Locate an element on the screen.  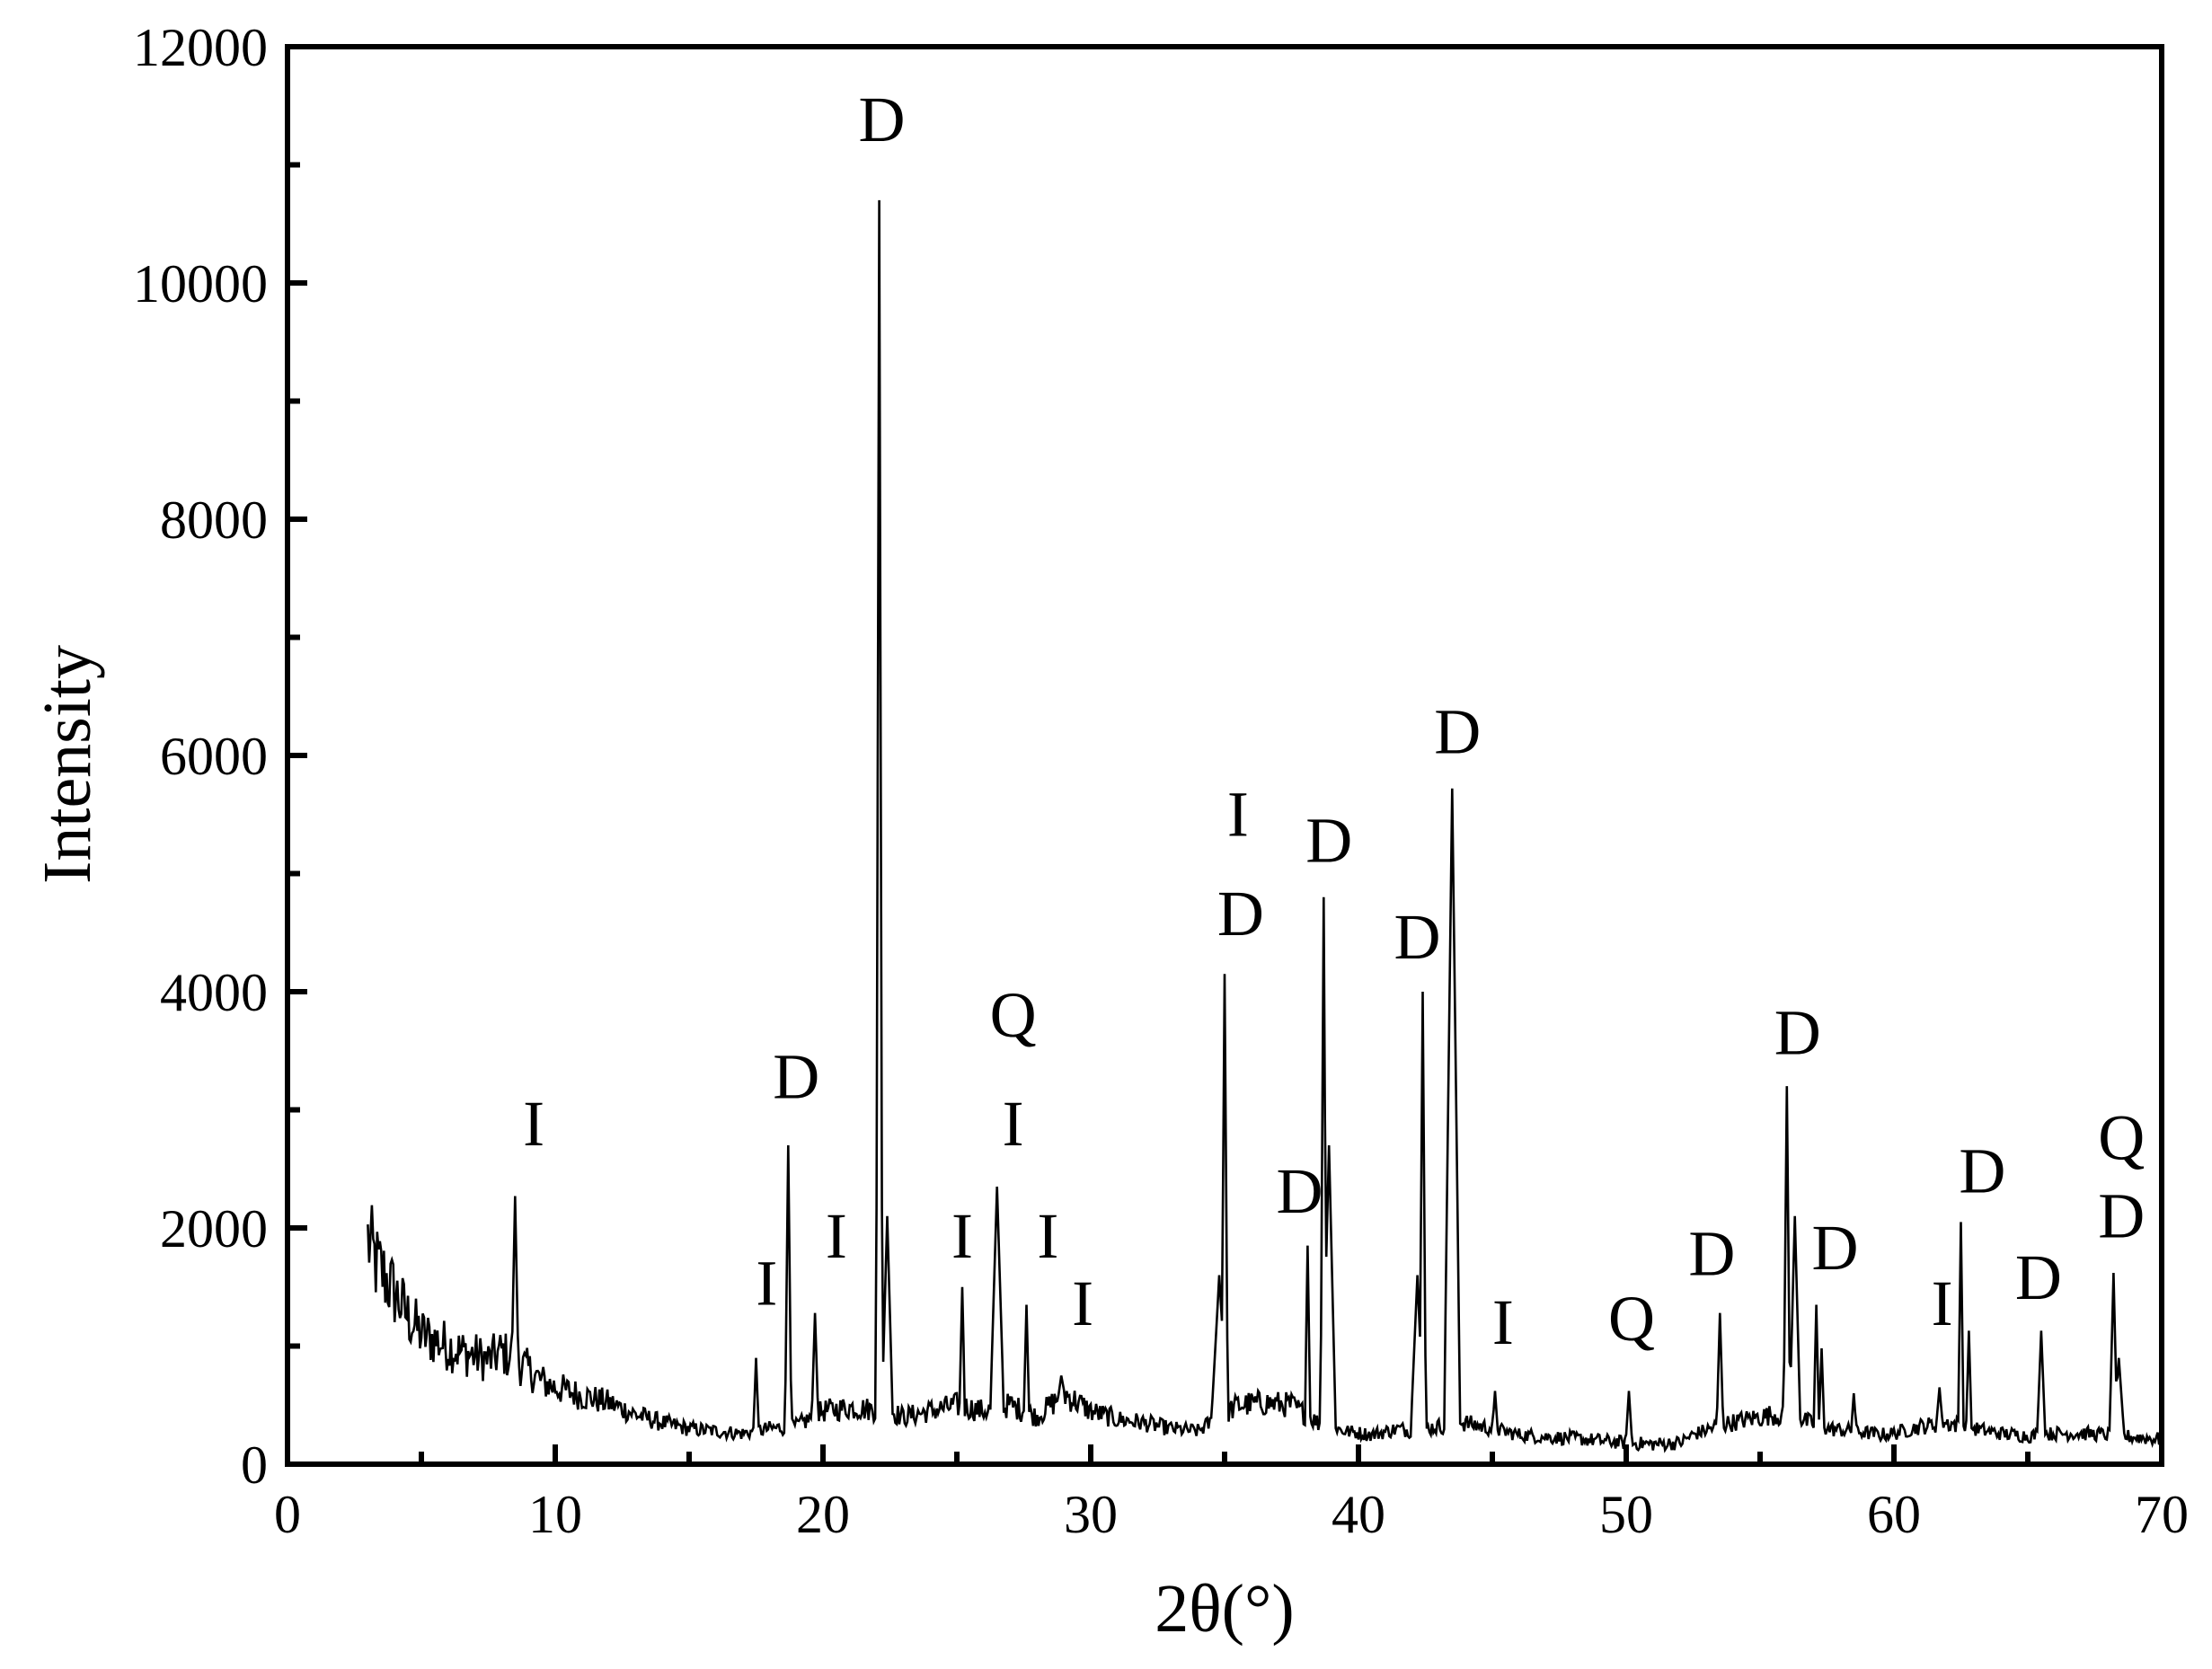
x-tick-label: 0 is located at coordinates (287, 1514).